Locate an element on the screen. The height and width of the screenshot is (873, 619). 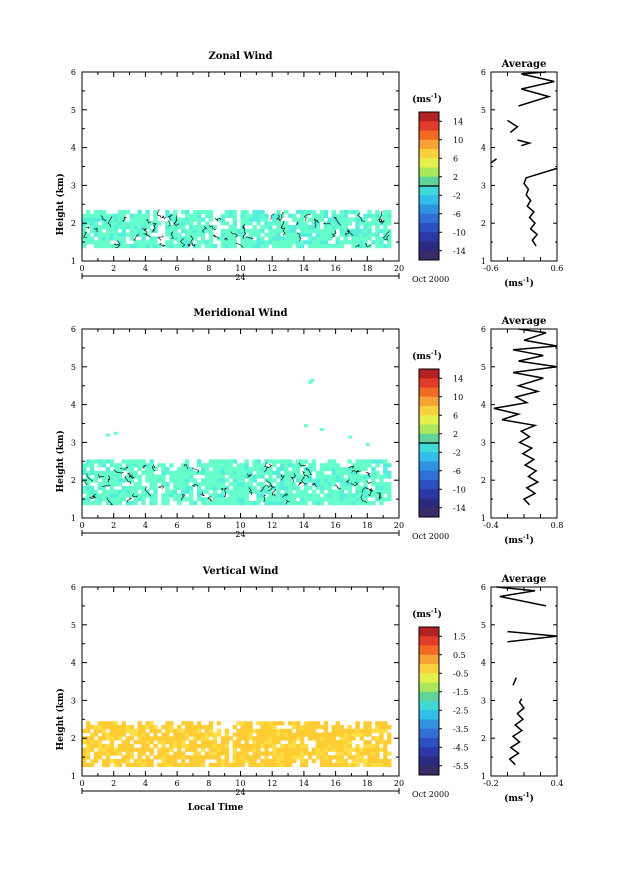
average-y-tick-label: 4 is located at coordinates (483, 663).